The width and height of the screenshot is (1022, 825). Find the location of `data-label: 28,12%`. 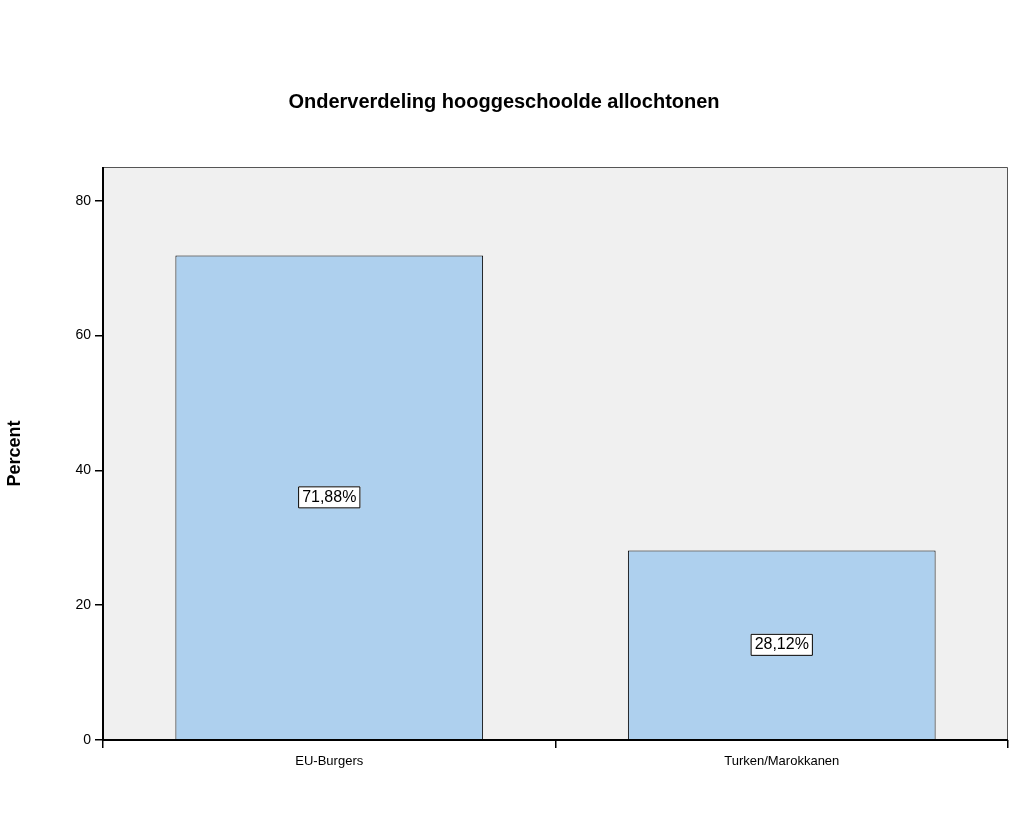

data-label: 28,12% is located at coordinates (781, 644).